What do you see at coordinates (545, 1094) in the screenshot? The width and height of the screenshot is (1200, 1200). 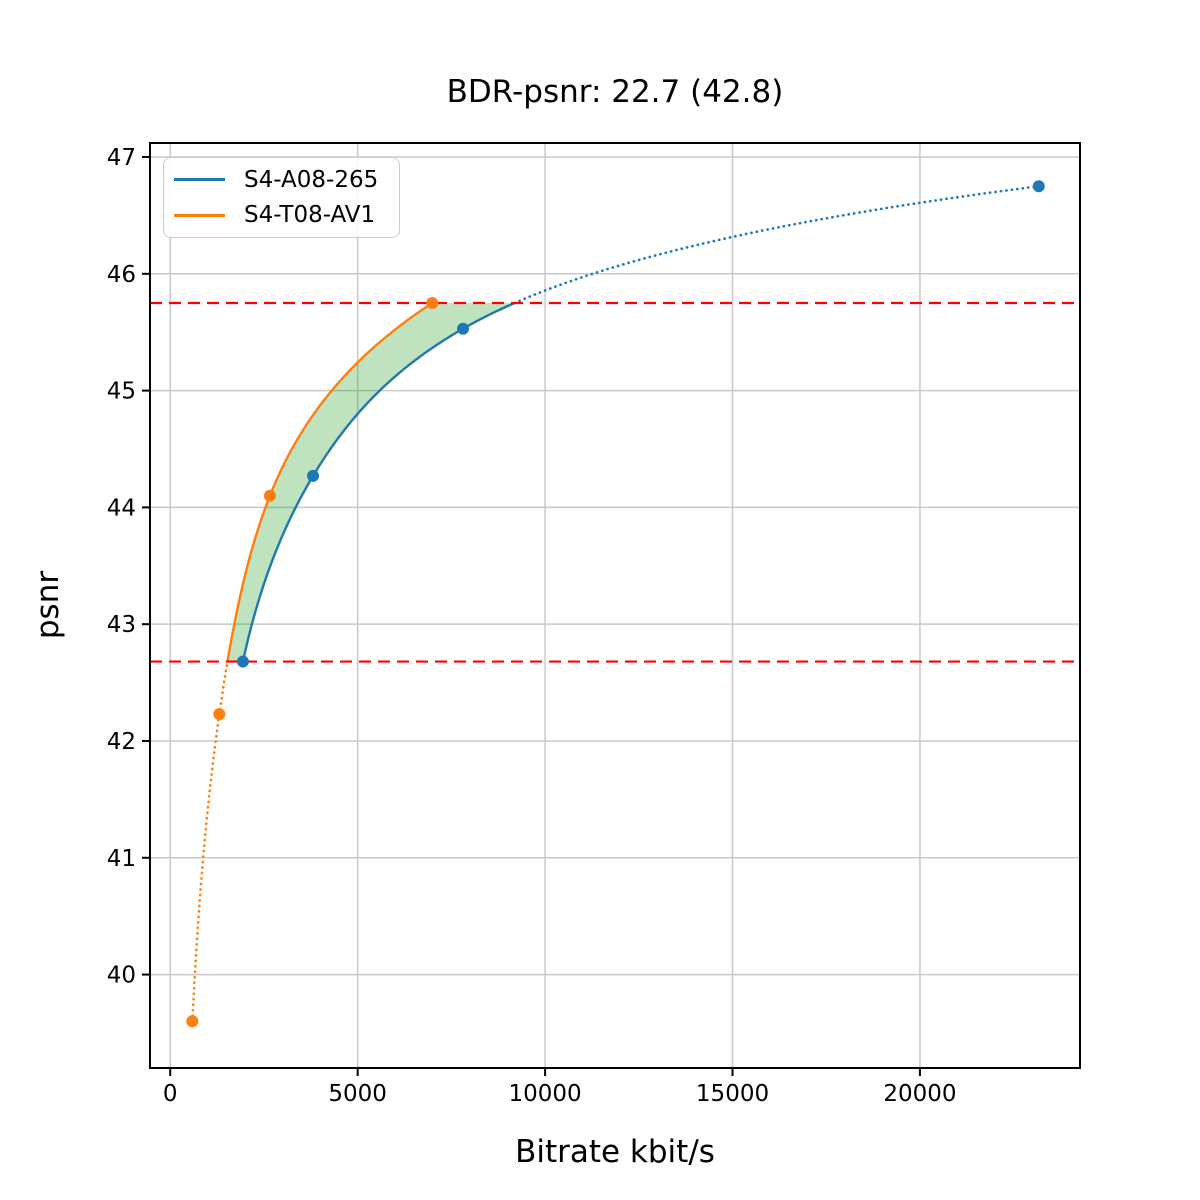 I see `x-tick-label-10000: 10000` at bounding box center [545, 1094].